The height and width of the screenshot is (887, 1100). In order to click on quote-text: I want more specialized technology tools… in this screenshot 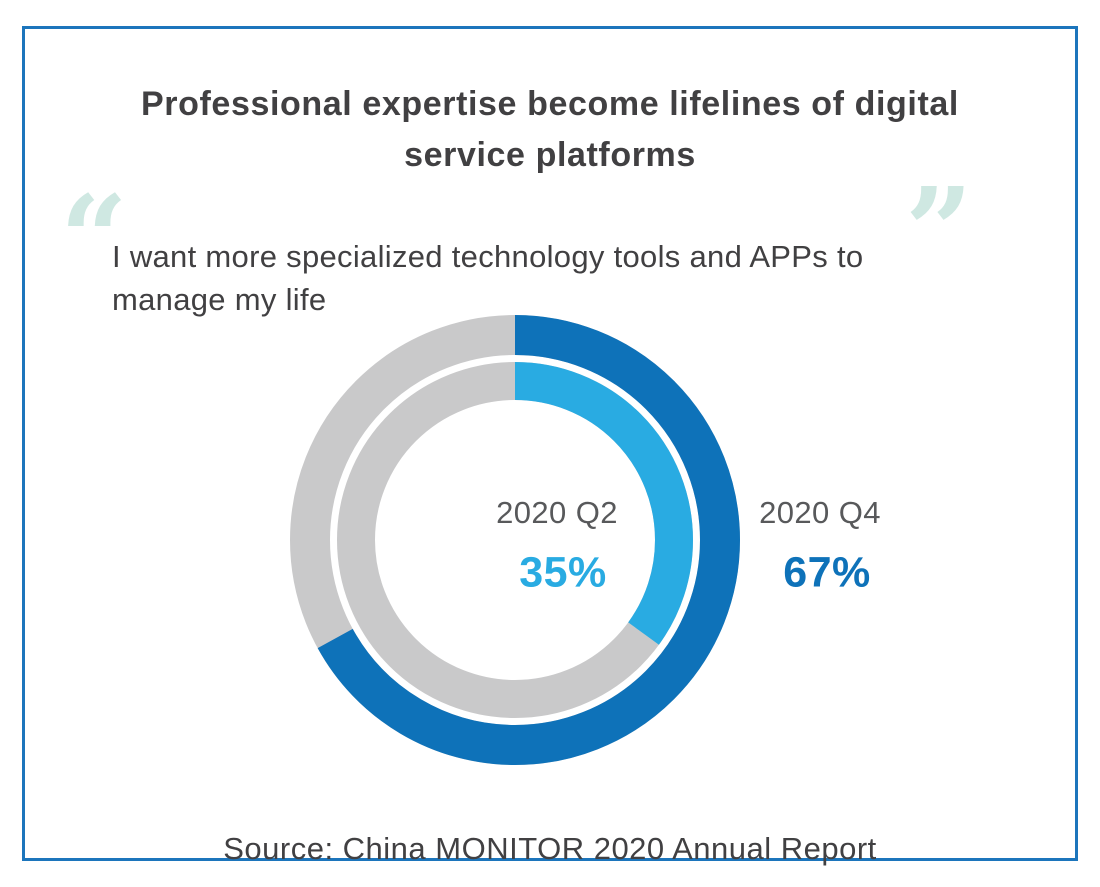, I will do `click(488, 278)`.